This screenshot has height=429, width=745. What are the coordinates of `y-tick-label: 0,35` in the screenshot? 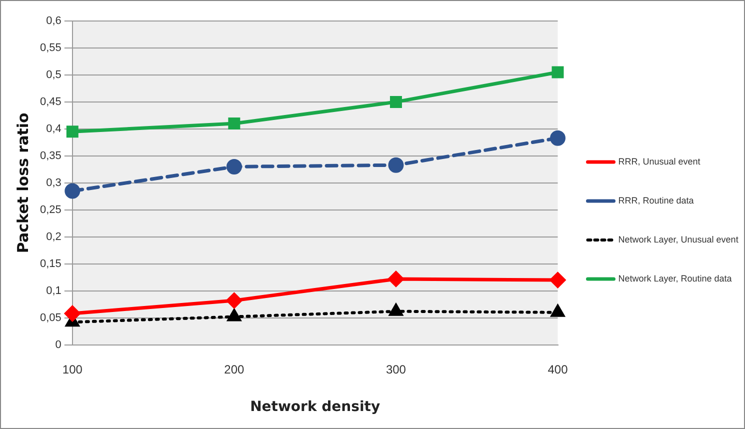 It's located at (51, 156).